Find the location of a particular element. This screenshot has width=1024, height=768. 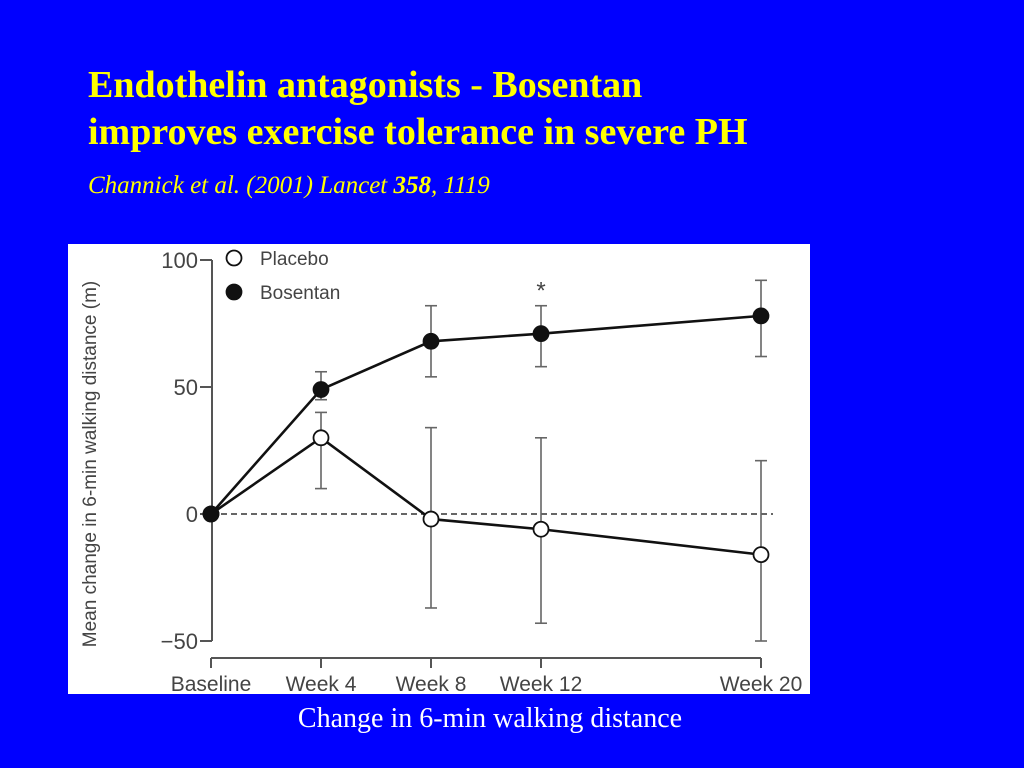

y-tick-label: 100 is located at coordinates (179, 260).